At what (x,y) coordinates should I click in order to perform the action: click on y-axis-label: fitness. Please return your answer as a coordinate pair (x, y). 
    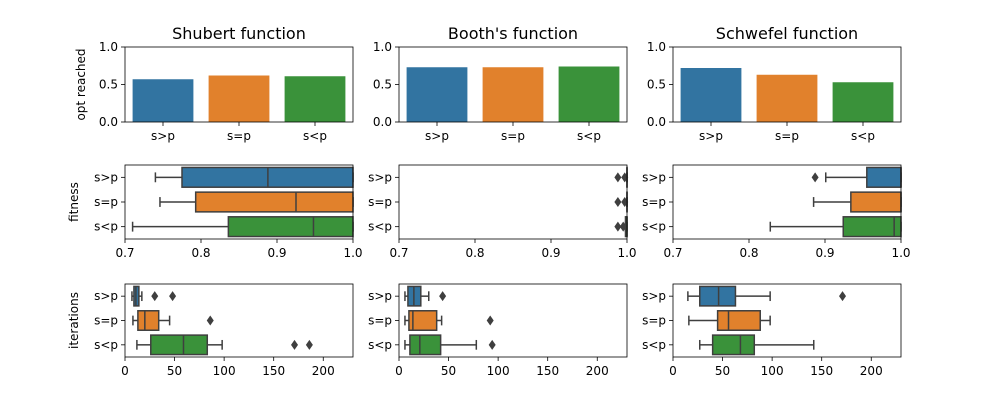
    Looking at the image, I should click on (74, 202).